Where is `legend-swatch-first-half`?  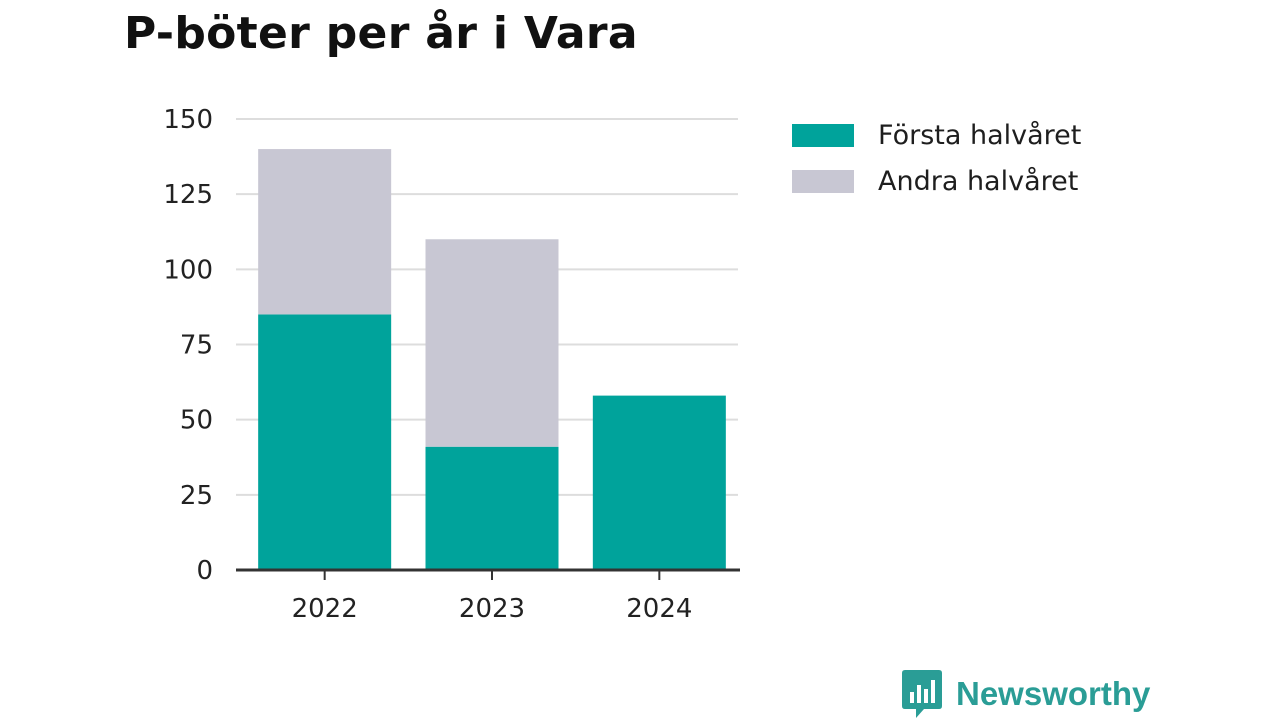
legend-swatch-first-half is located at coordinates (823, 135).